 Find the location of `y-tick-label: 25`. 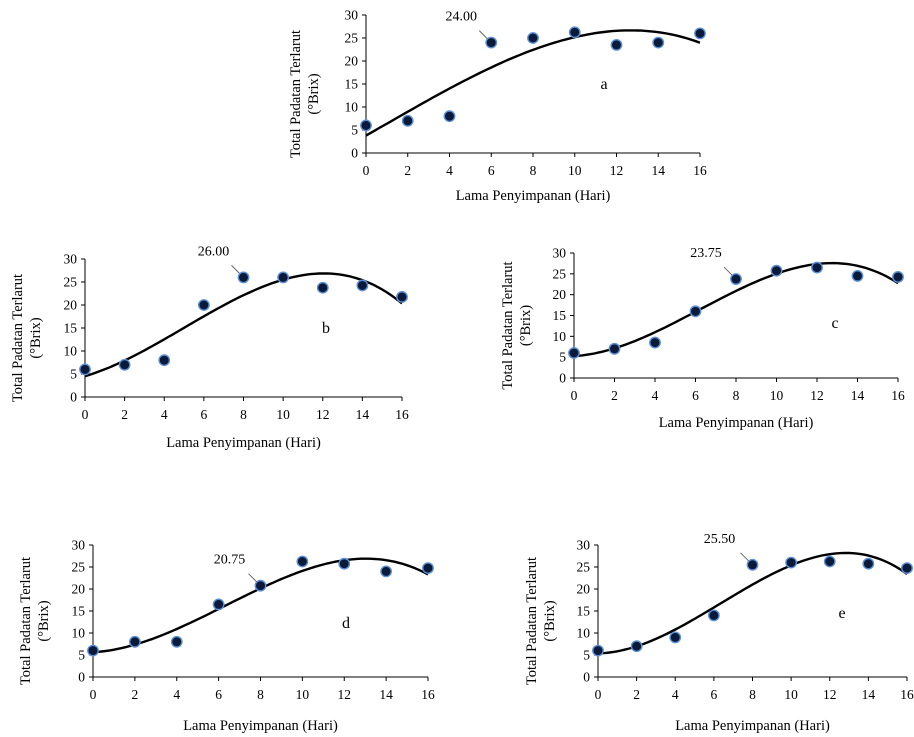

y-tick-label: 25 is located at coordinates (71, 282).